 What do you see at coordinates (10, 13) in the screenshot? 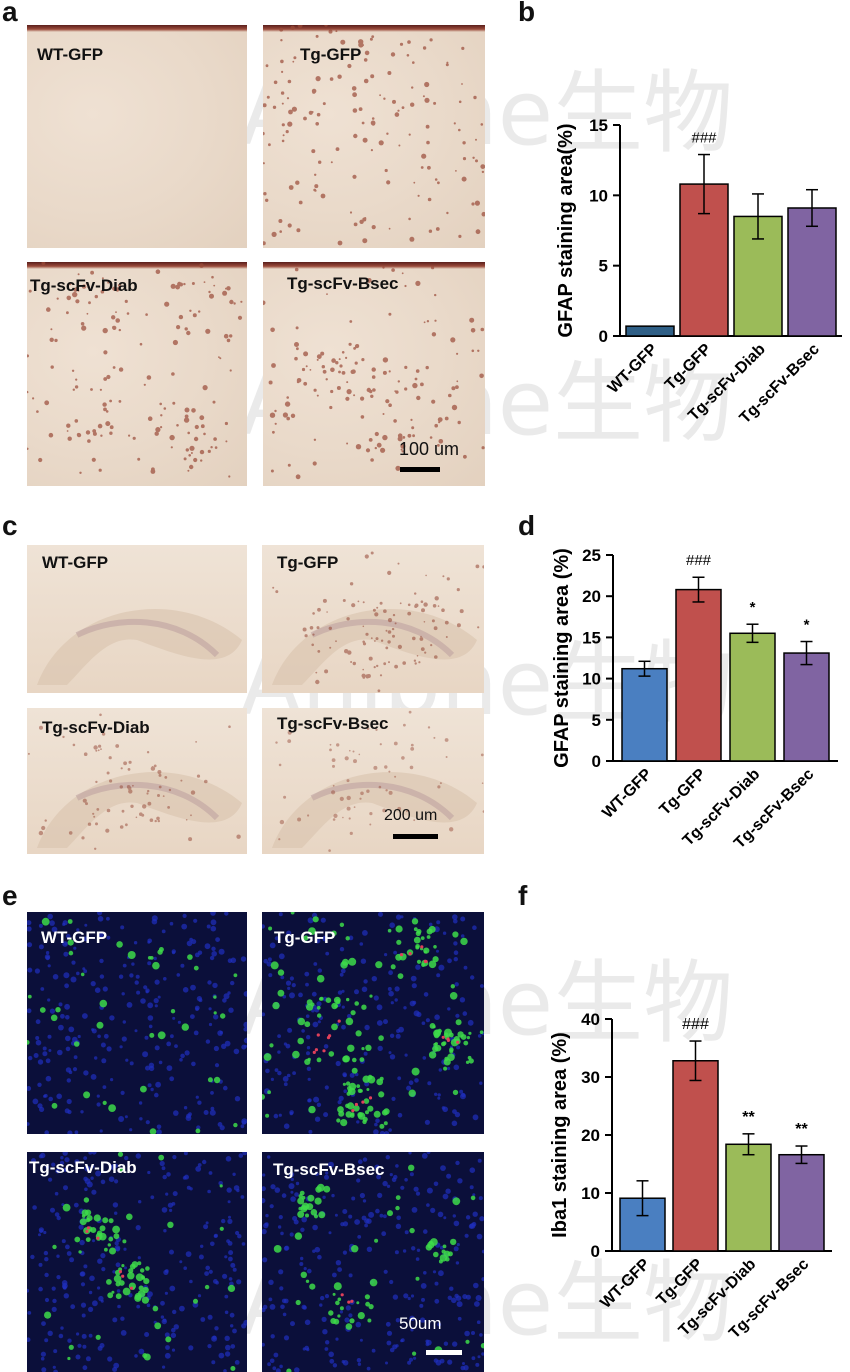
I see `panel-label-a: a` at bounding box center [10, 13].